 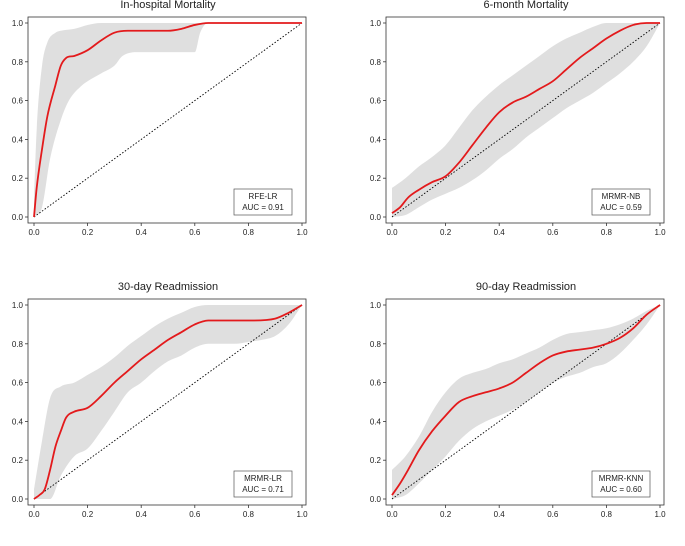 I want to click on panel-title: 30-day Readmission, so click(x=168, y=287).